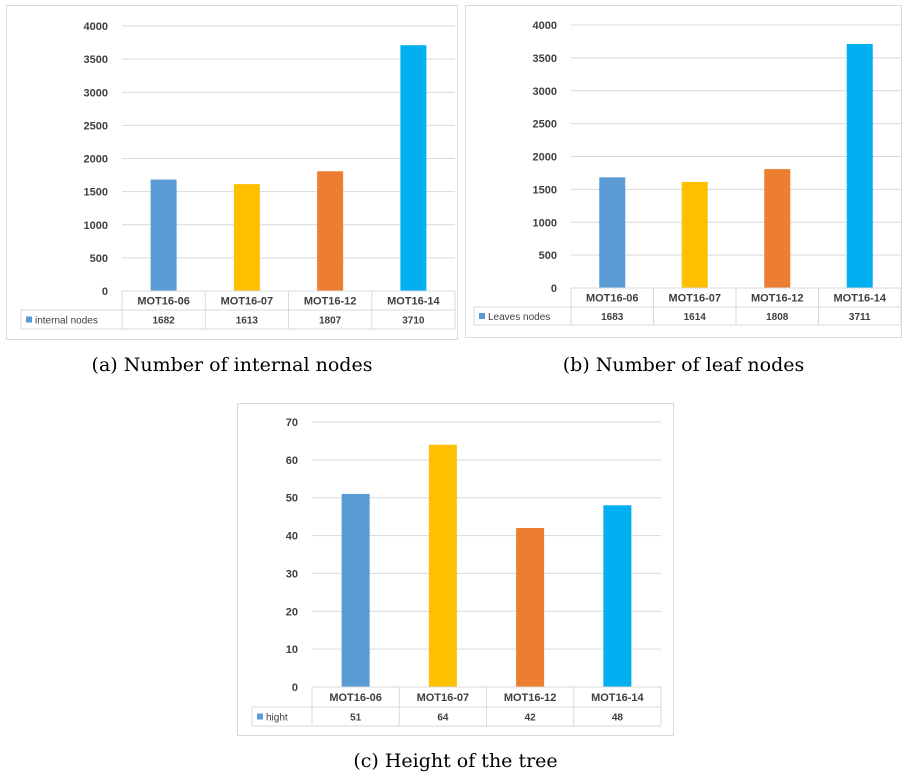 The image size is (902, 781). I want to click on y-tick-label: 50, so click(292, 499).